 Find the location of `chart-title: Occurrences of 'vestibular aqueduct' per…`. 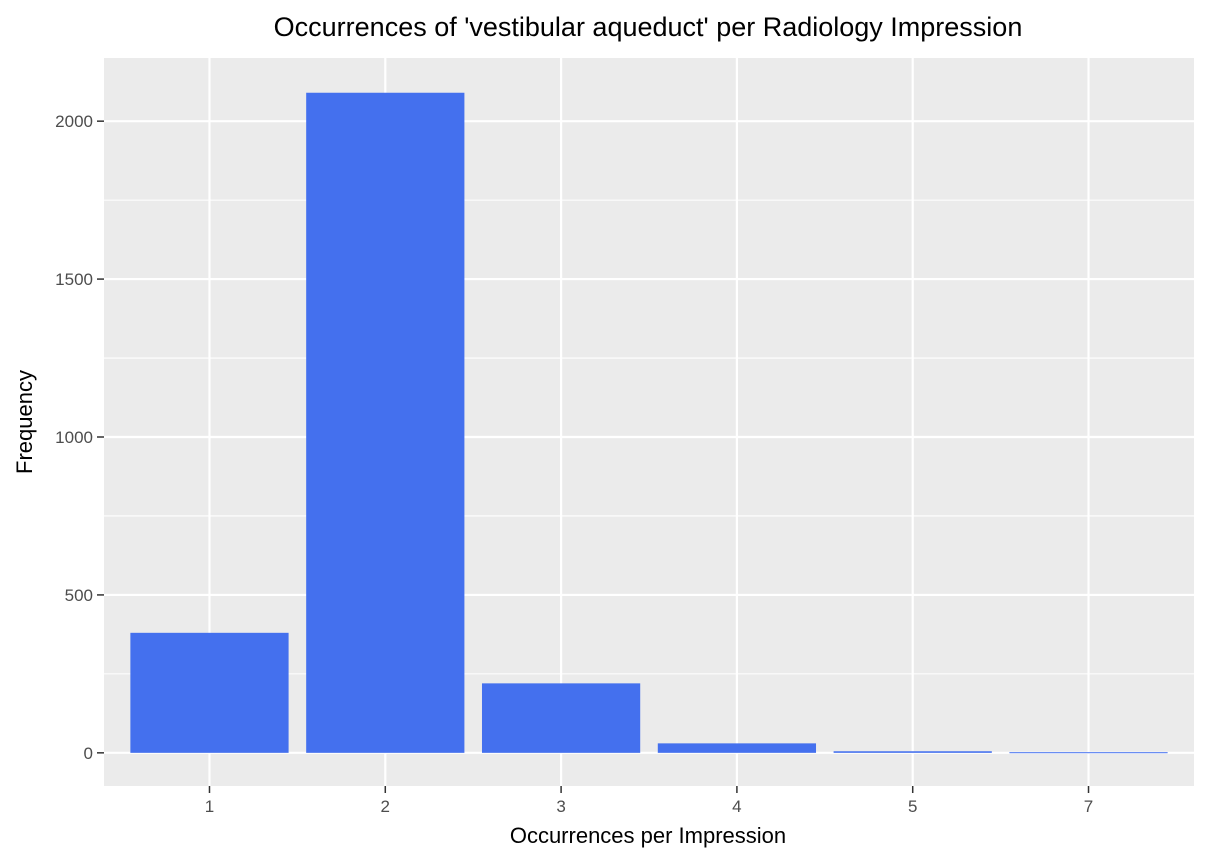

chart-title: Occurrences of 'vestibular aqueduct' per… is located at coordinates (648, 27).